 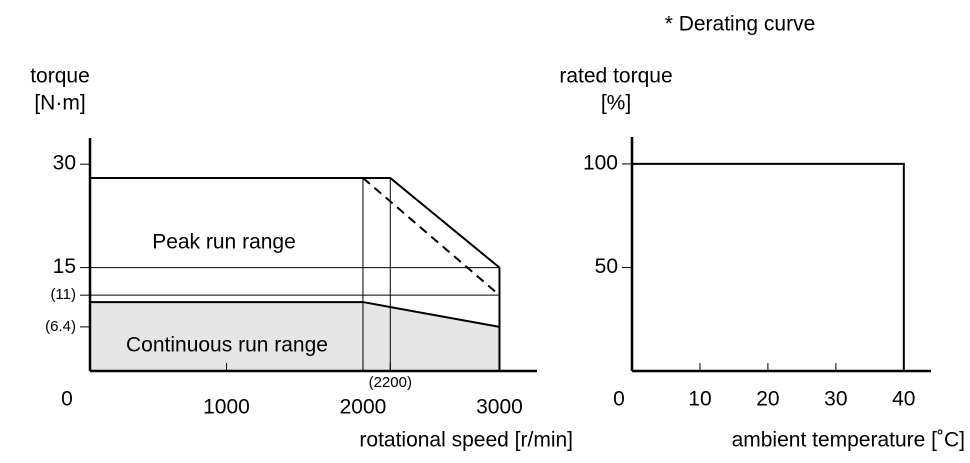 What do you see at coordinates (600, 162) in the screenshot?
I see `y-tick-label: 100` at bounding box center [600, 162].